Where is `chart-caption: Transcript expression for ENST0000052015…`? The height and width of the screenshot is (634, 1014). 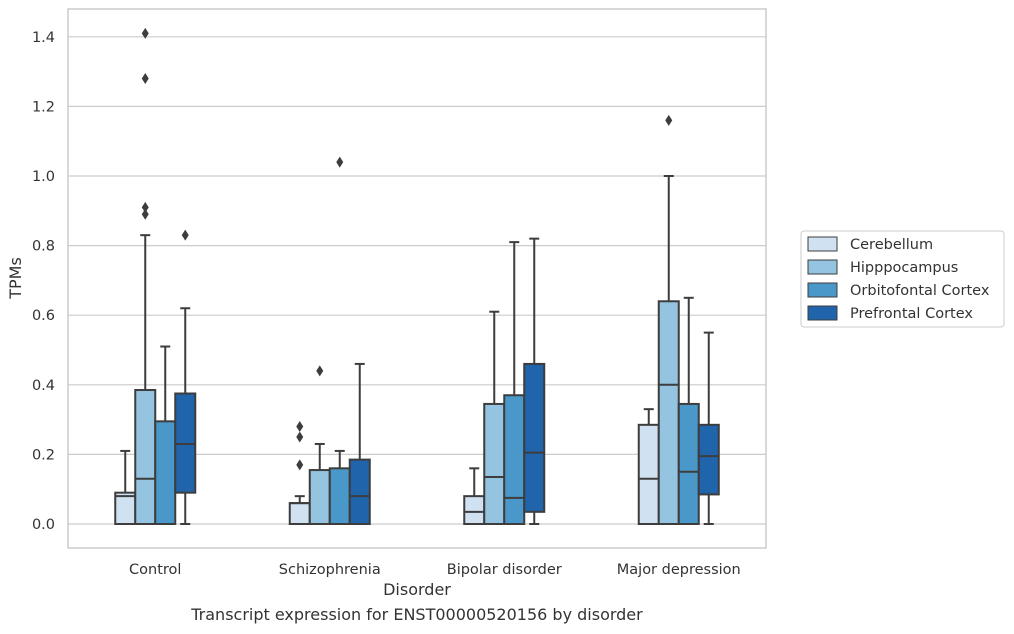 chart-caption: Transcript expression for ENST0000052015… is located at coordinates (417, 614).